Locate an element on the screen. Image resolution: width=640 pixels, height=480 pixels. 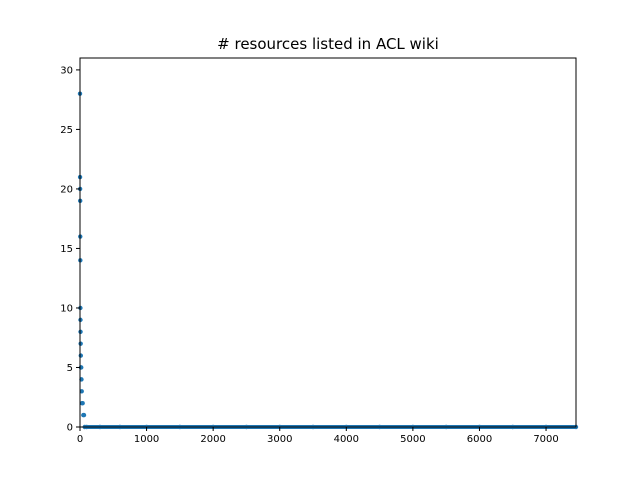
y-tick-label: 20 is located at coordinates (66, 189).